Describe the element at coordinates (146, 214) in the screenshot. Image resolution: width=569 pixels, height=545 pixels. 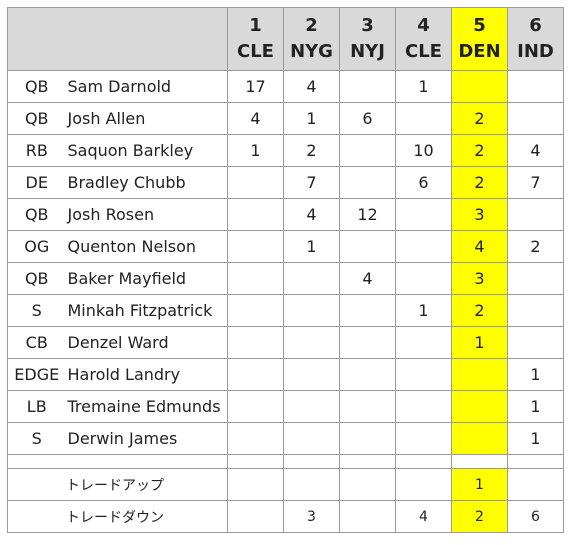
I see `player-name: Josh Rosen` at that location.